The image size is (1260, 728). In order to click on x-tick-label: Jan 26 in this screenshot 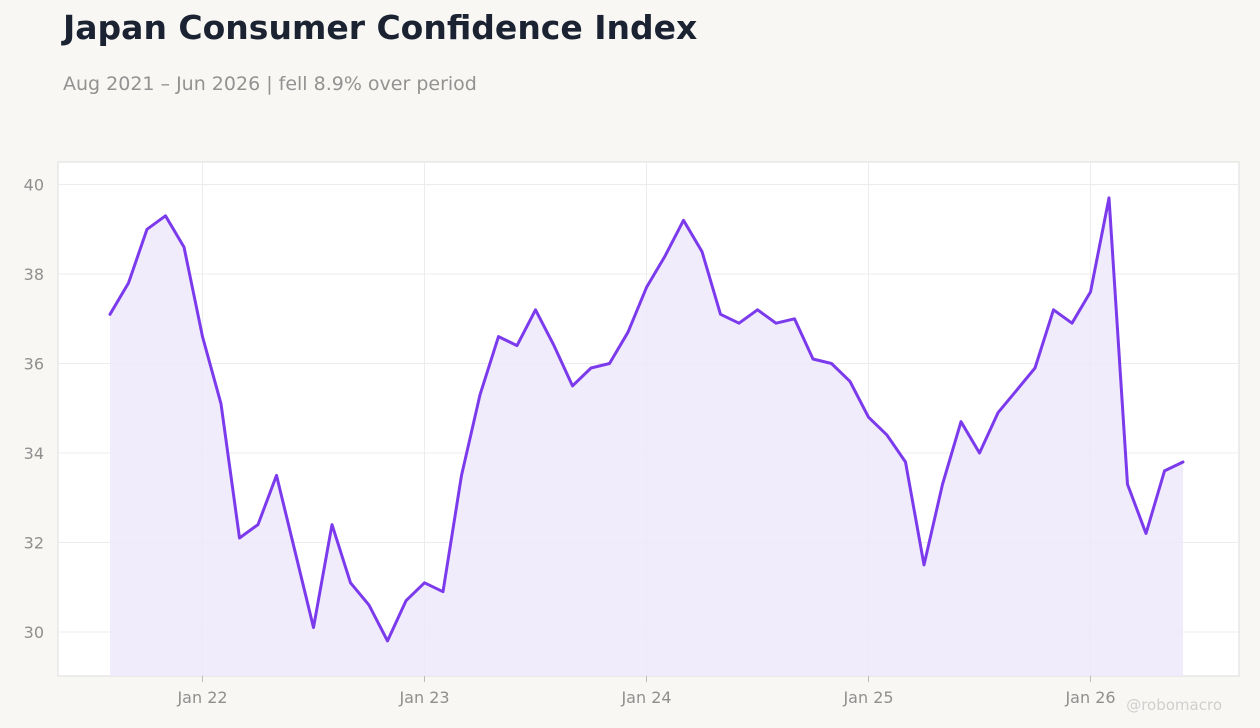, I will do `click(1089, 697)`.